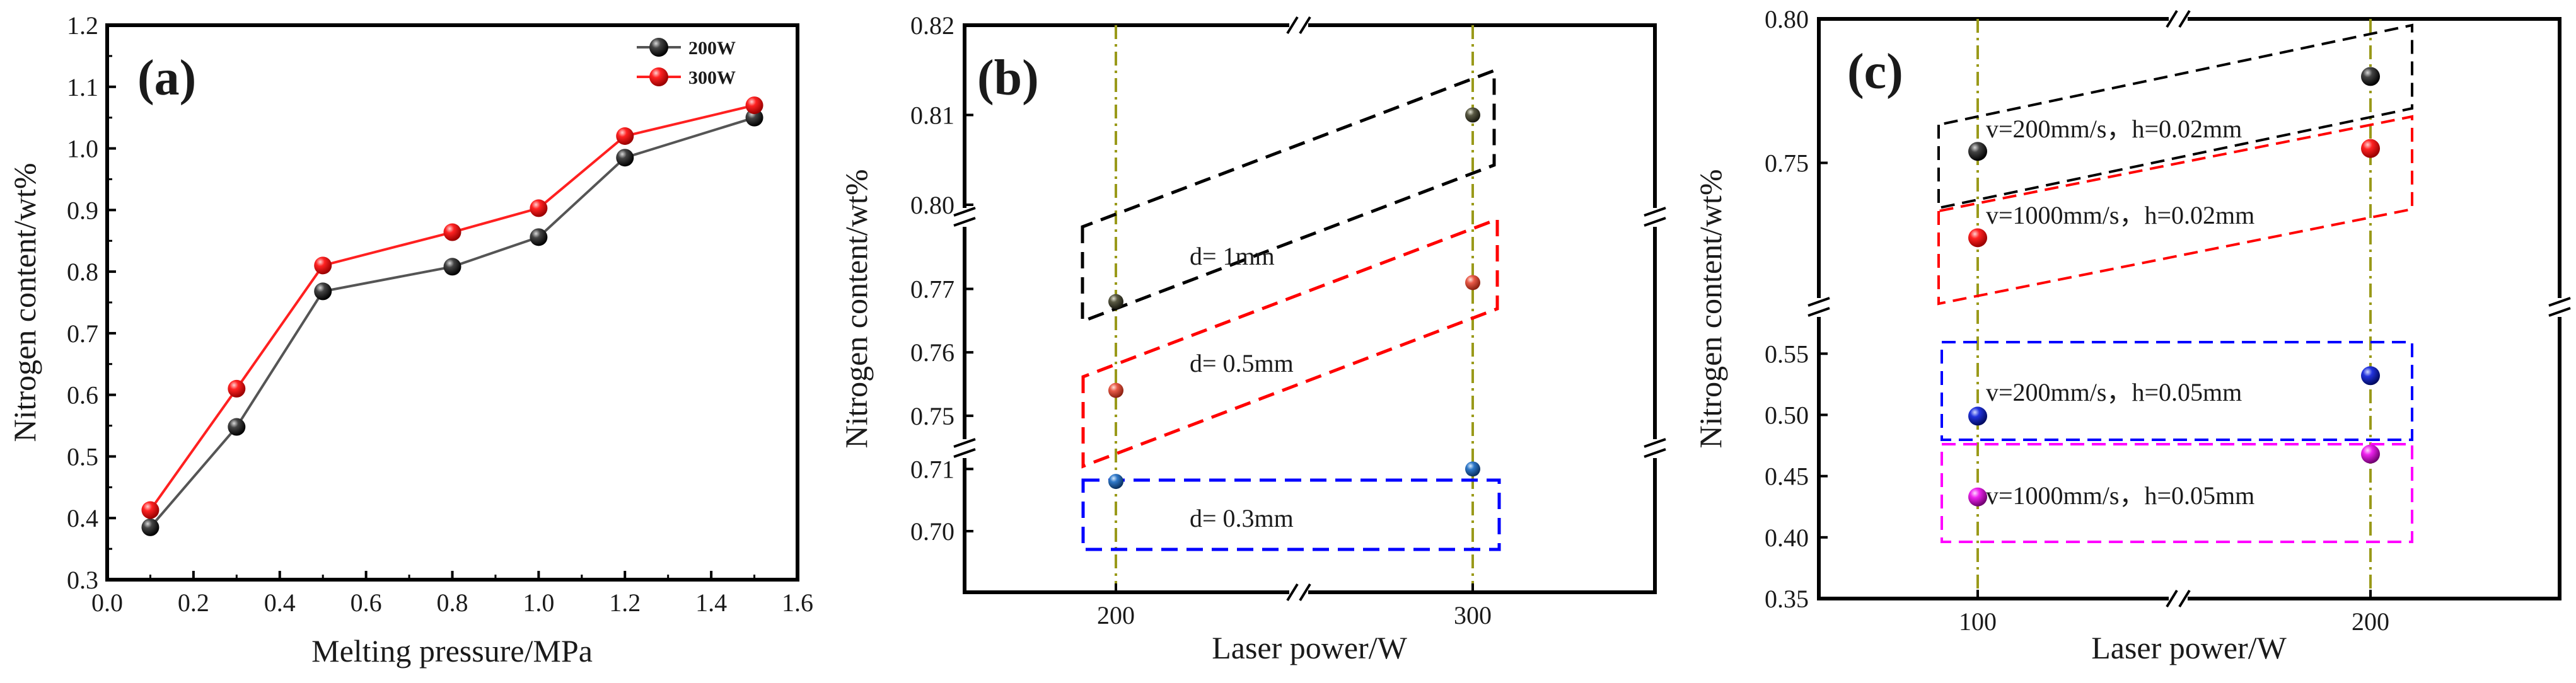 The width and height of the screenshot is (2576, 683). Describe the element at coordinates (932, 289) in the screenshot. I see `b-ytick-label: 0.77` at that location.